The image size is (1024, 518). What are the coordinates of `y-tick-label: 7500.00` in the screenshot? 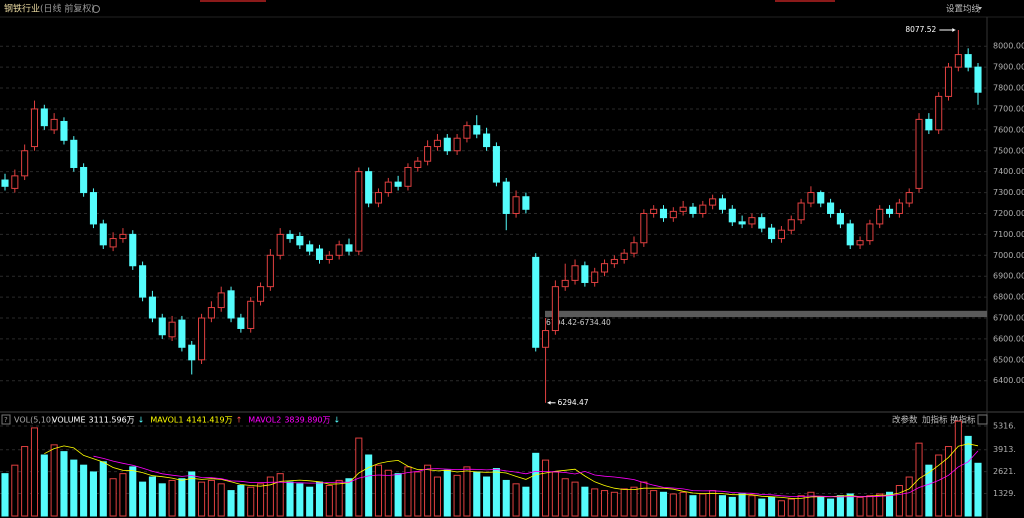 It's located at (1008, 150).